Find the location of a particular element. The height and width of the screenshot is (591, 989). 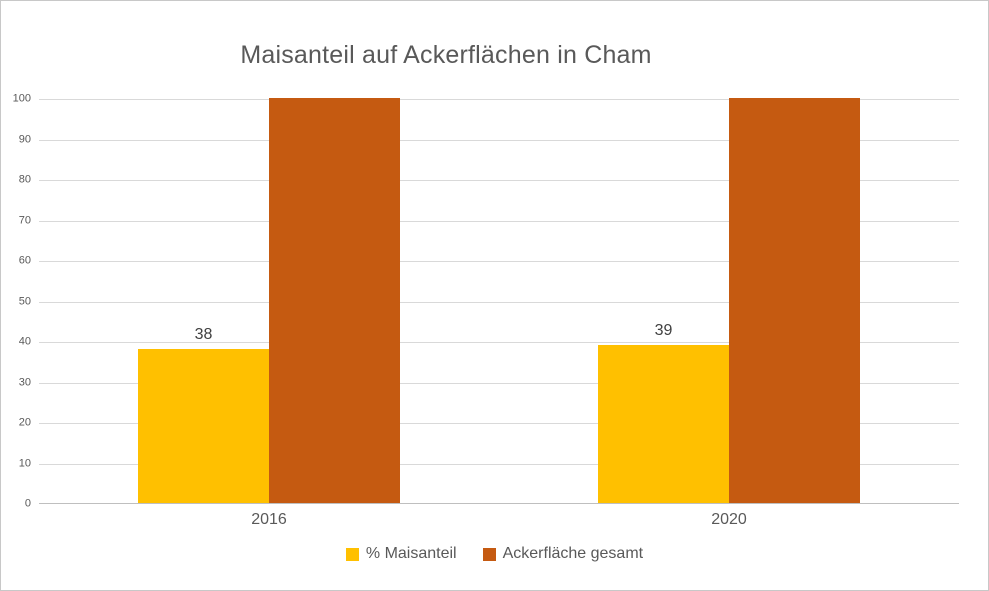

bar-2020-ackerfl-che-gesamt is located at coordinates (794, 300).